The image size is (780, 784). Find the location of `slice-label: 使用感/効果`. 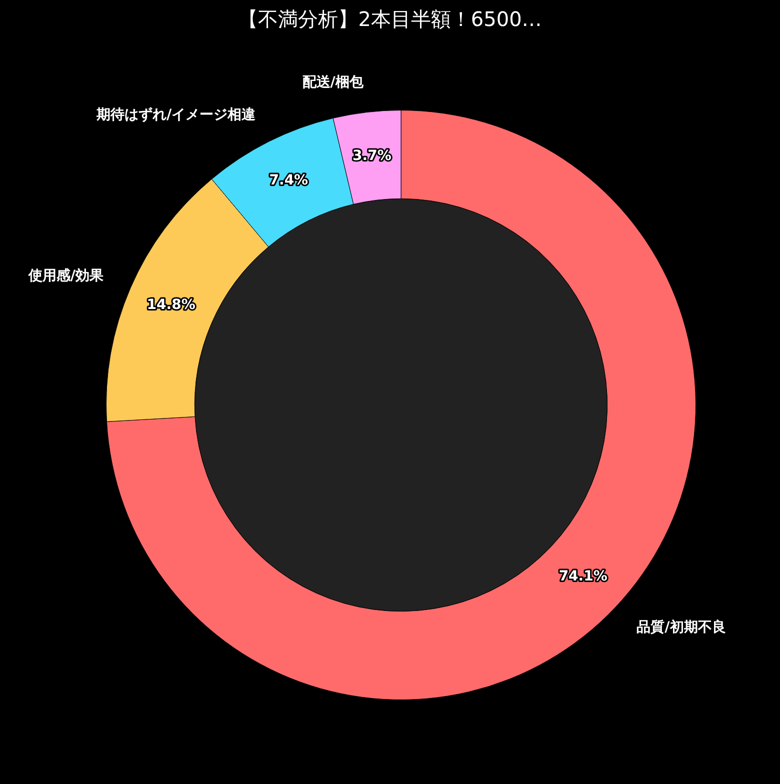

slice-label: 使用感/効果 is located at coordinates (65, 276).